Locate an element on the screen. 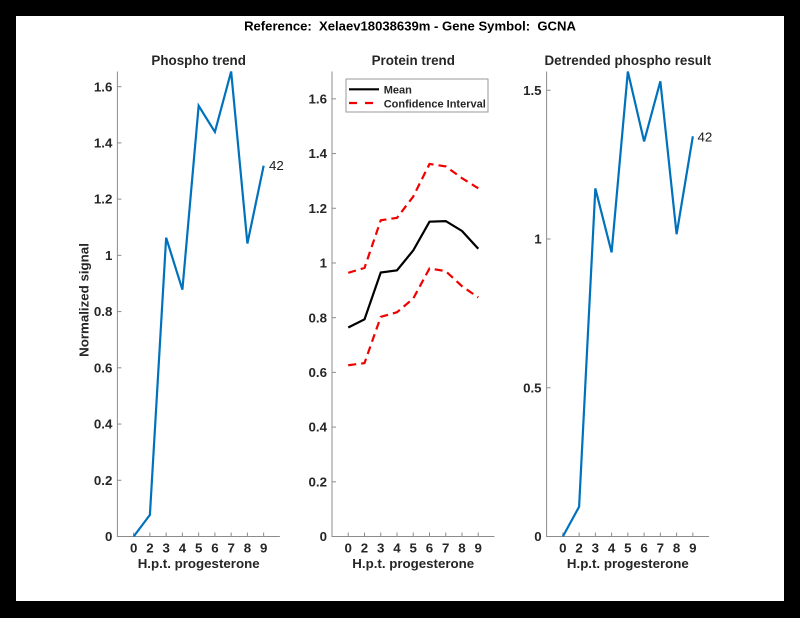 The image size is (800, 618). svg-text: Detrended phospho result is located at coordinates (628, 60).